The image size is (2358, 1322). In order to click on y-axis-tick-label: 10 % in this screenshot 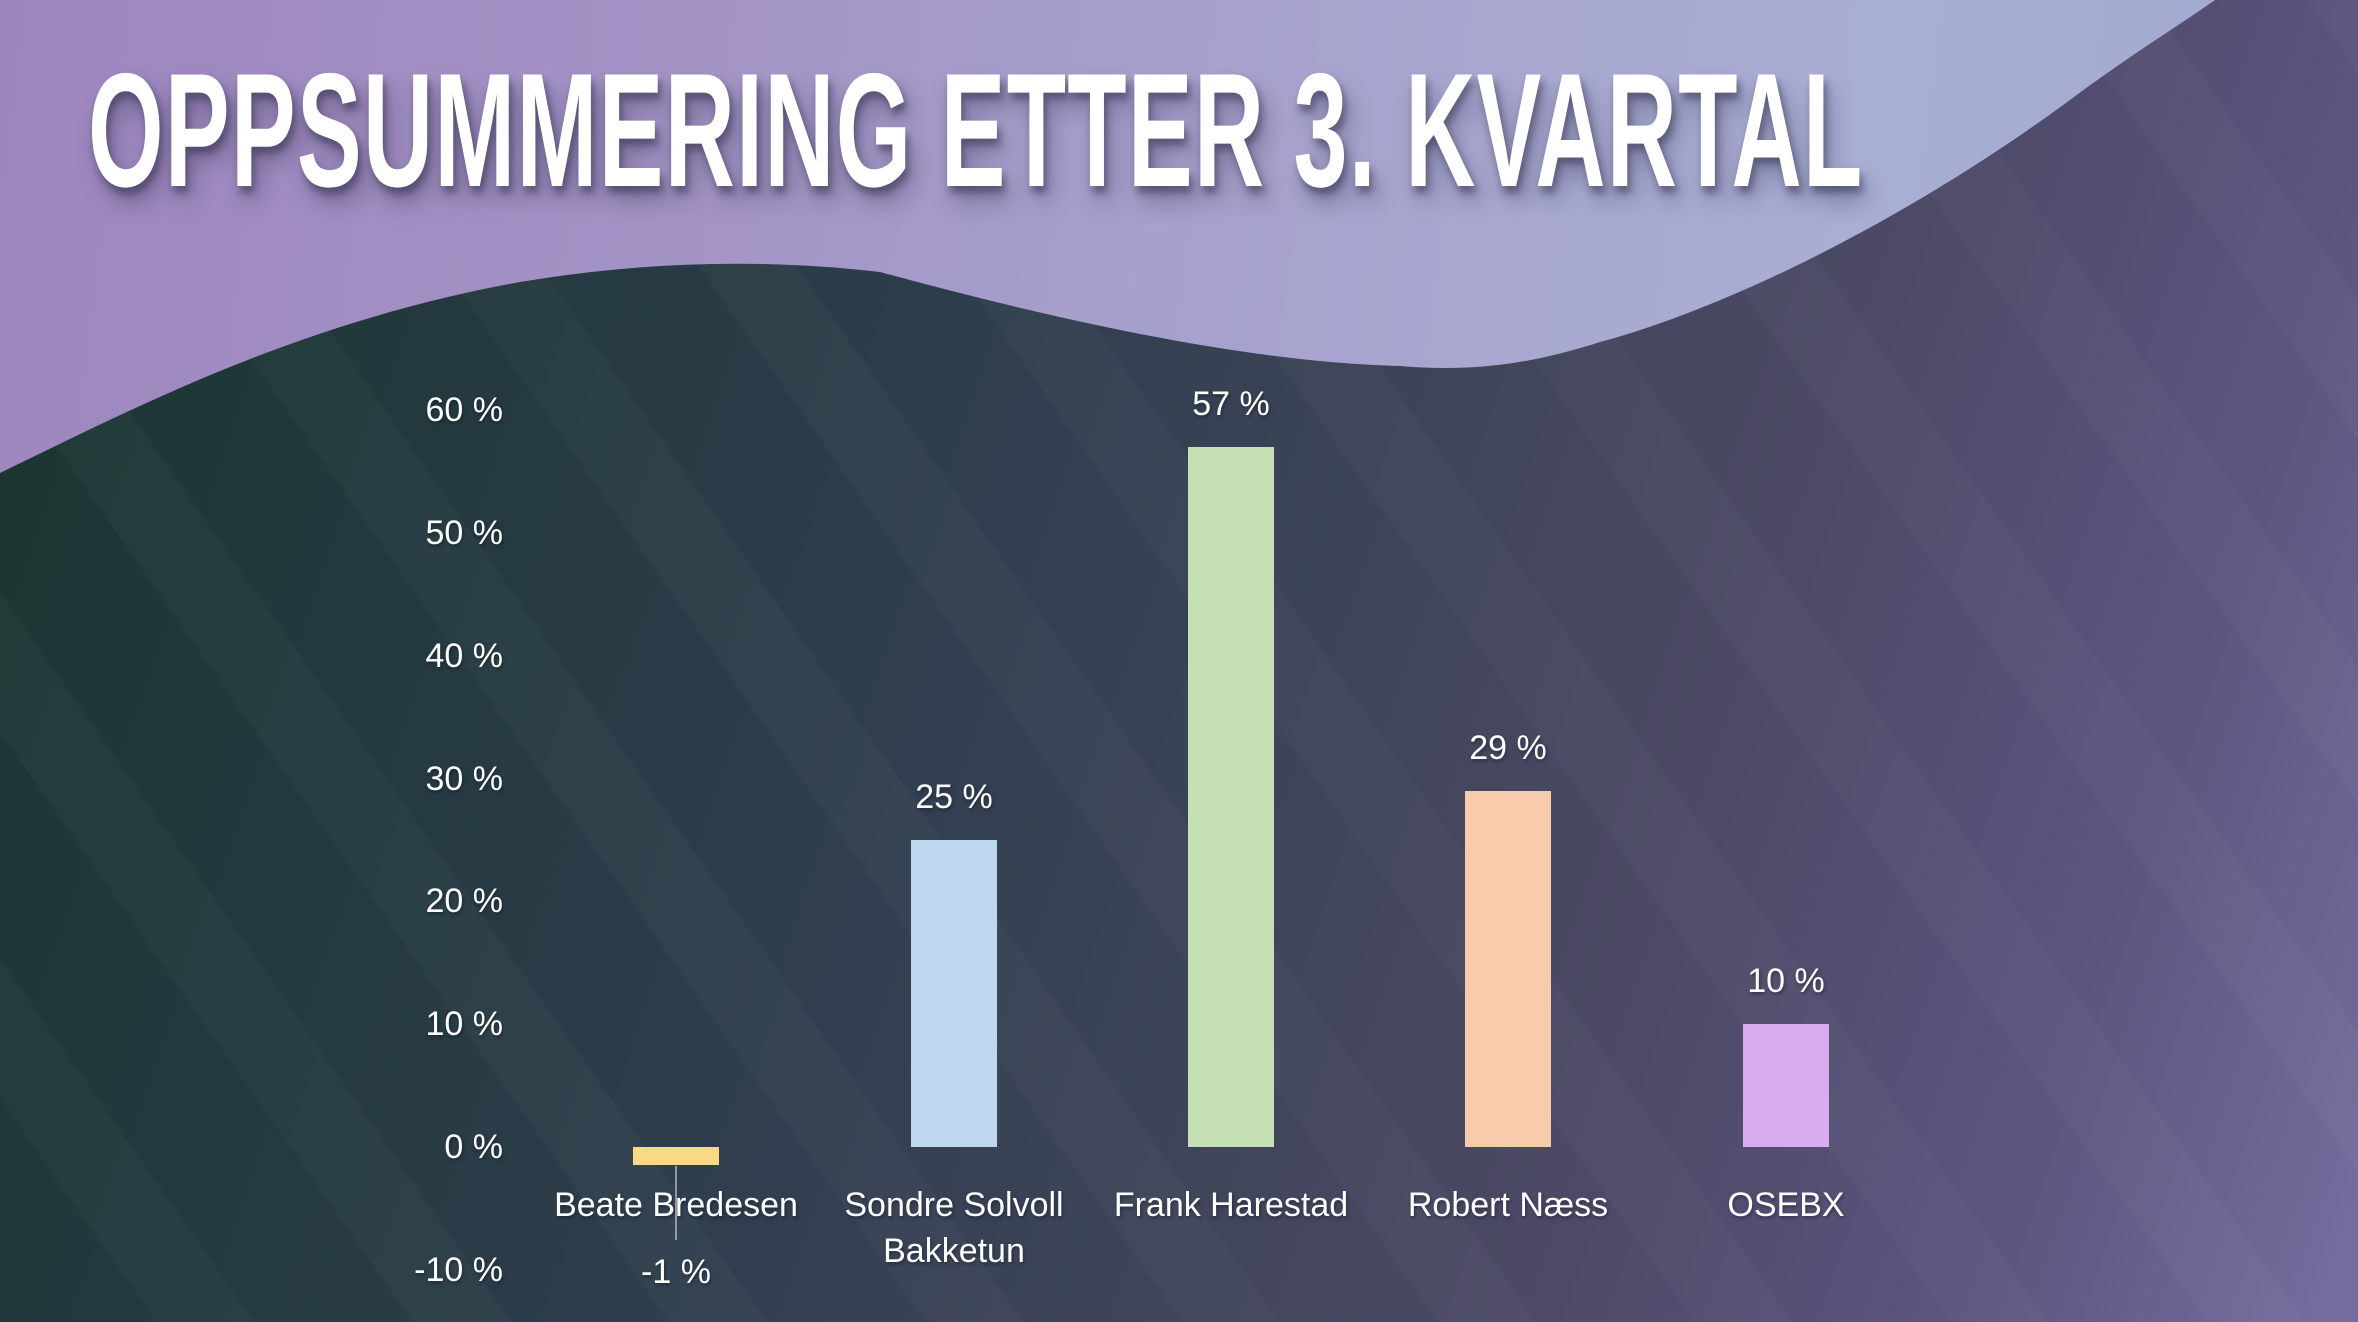, I will do `click(464, 1024)`.